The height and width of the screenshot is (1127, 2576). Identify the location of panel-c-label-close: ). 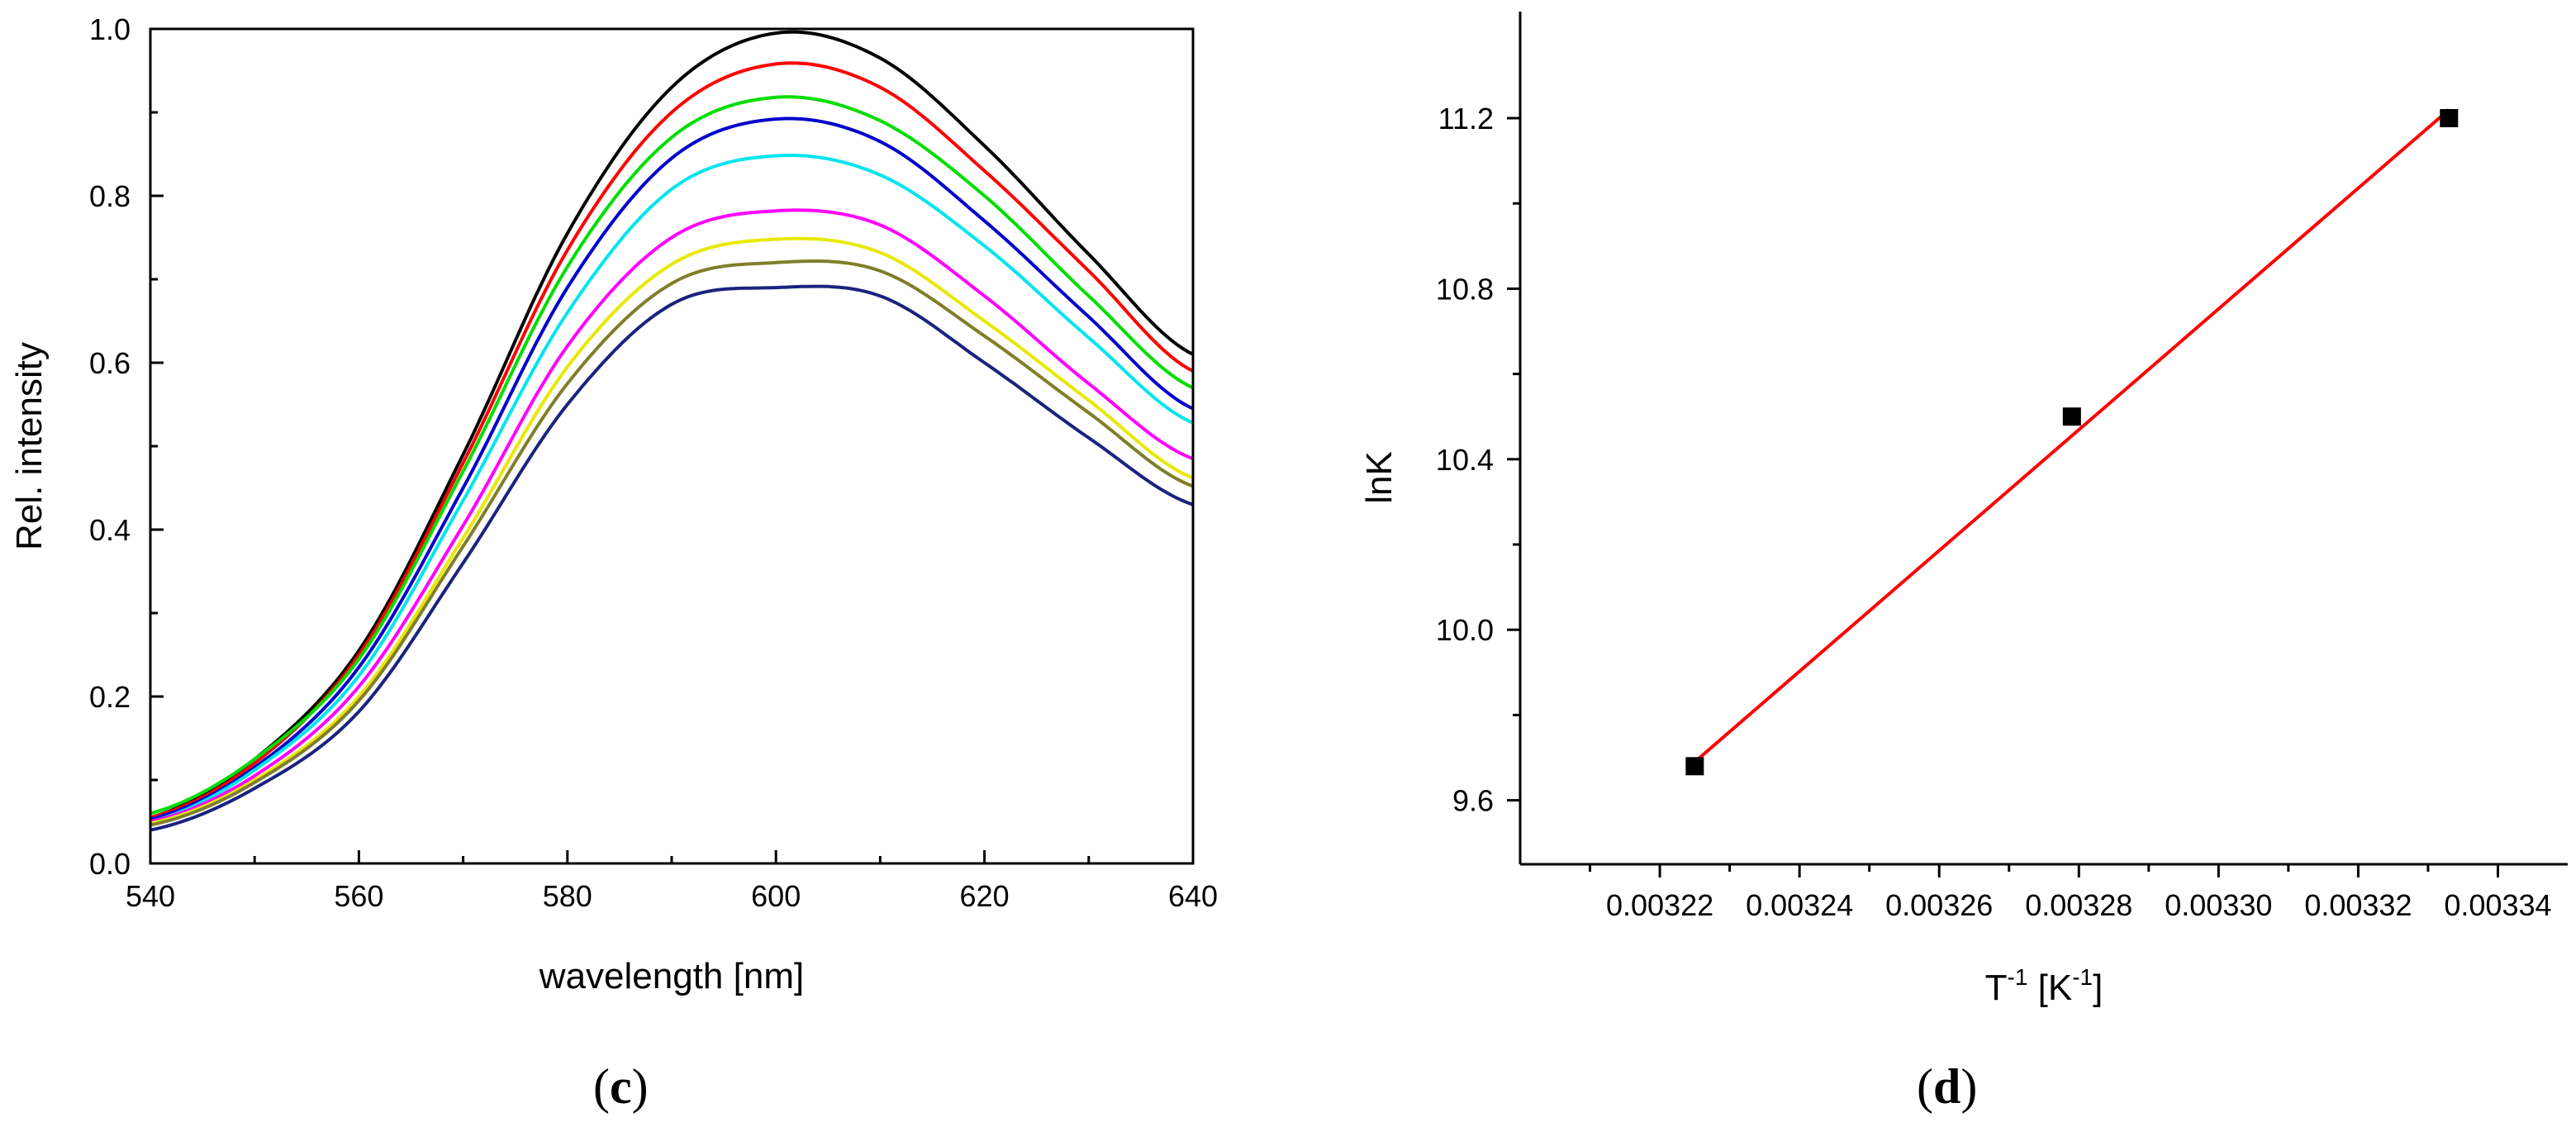
(640, 1086).